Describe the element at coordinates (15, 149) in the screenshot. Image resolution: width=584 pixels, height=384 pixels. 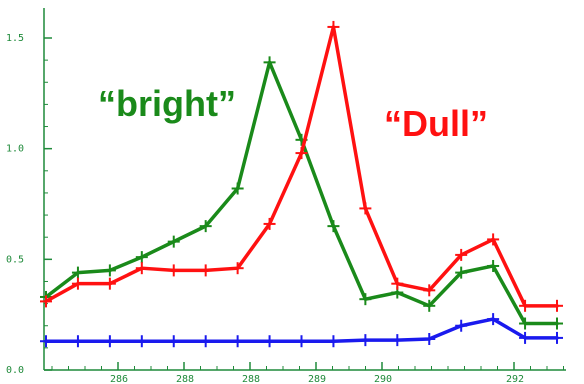
I see `y-tick-label: 1.0` at that location.